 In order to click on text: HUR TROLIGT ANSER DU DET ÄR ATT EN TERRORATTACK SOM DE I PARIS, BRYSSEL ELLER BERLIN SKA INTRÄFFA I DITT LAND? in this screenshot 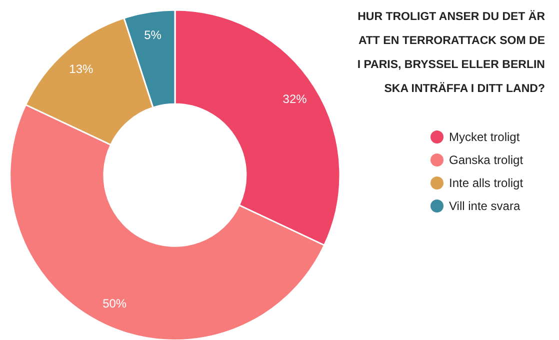, I will do `click(451, 52)`.